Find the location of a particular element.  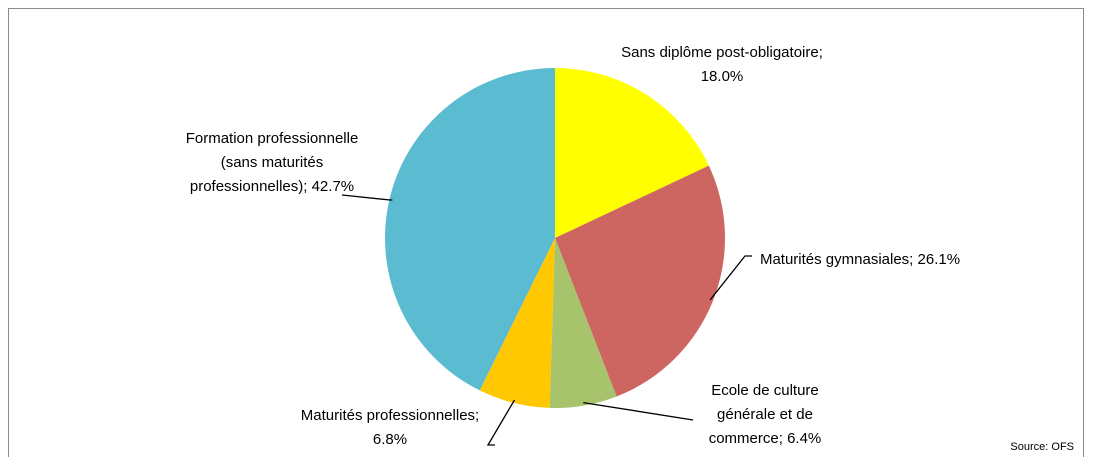

source: Source: OFS is located at coordinates (1042, 447).